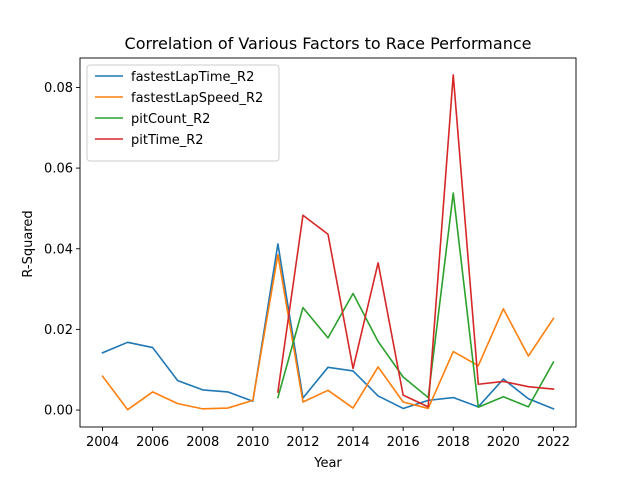 Image resolution: width=640 pixels, height=480 pixels. Describe the element at coordinates (453, 442) in the screenshot. I see `x-tick-label: 2018` at that location.